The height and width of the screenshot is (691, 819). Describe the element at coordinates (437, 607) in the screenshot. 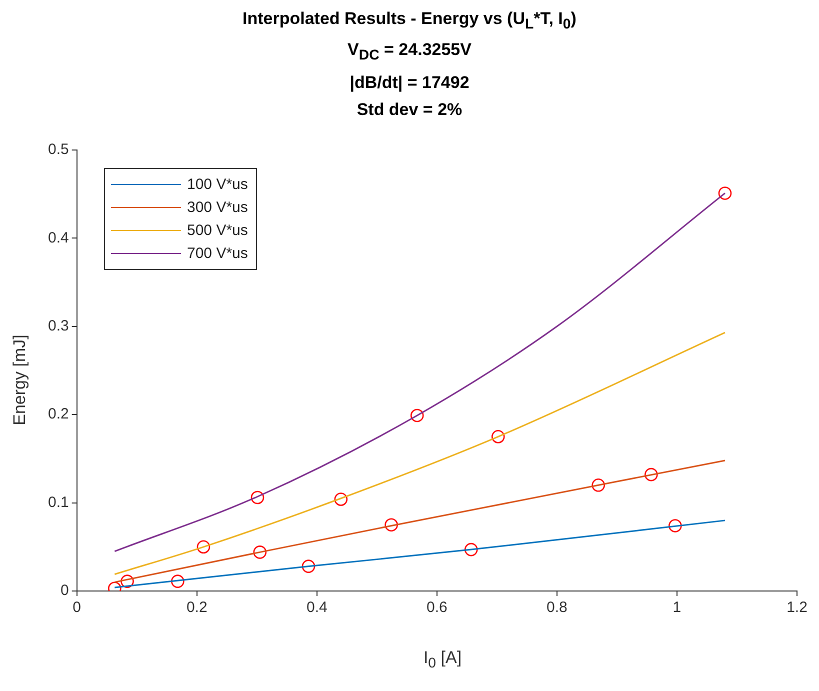

I see `x-tick-label: 0.6` at that location.